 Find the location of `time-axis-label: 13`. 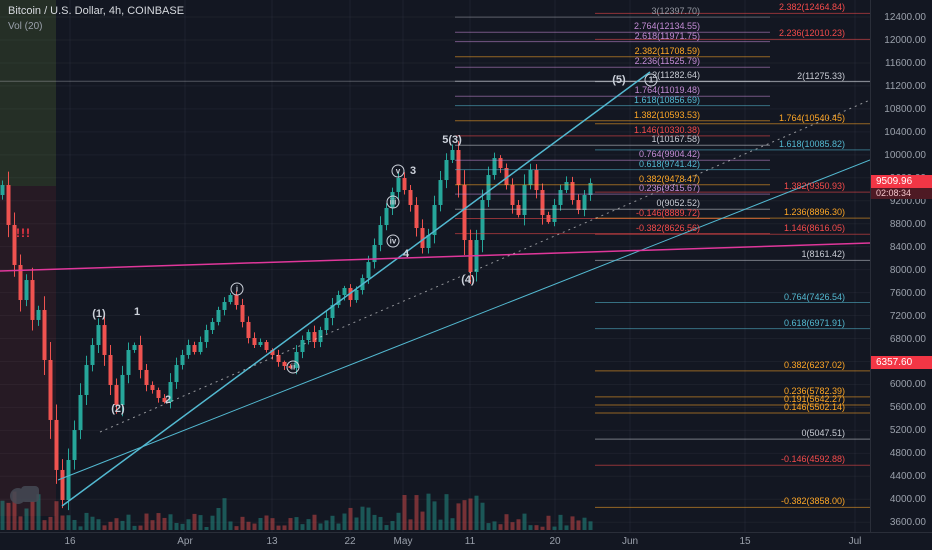

time-axis-label: 13 is located at coordinates (272, 541).